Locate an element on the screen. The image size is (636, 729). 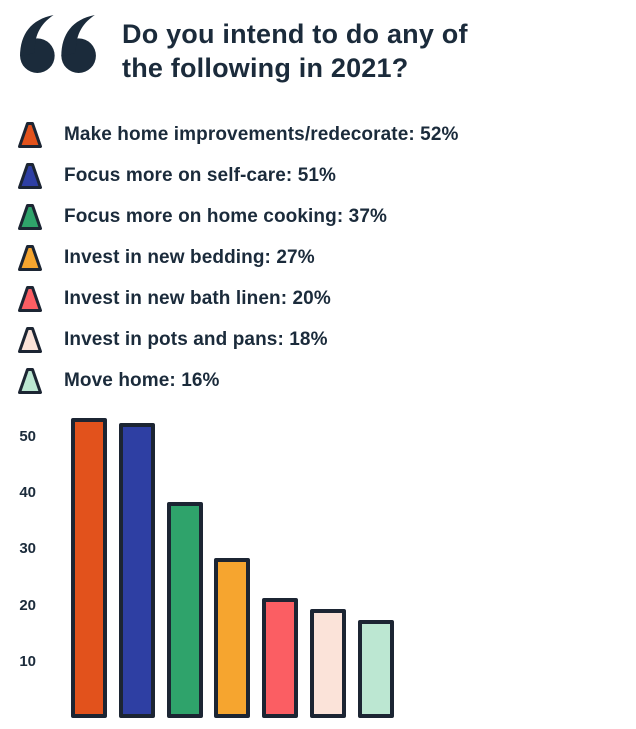
legend-item: Invest in new bedding: 27% is located at coordinates (238, 258).